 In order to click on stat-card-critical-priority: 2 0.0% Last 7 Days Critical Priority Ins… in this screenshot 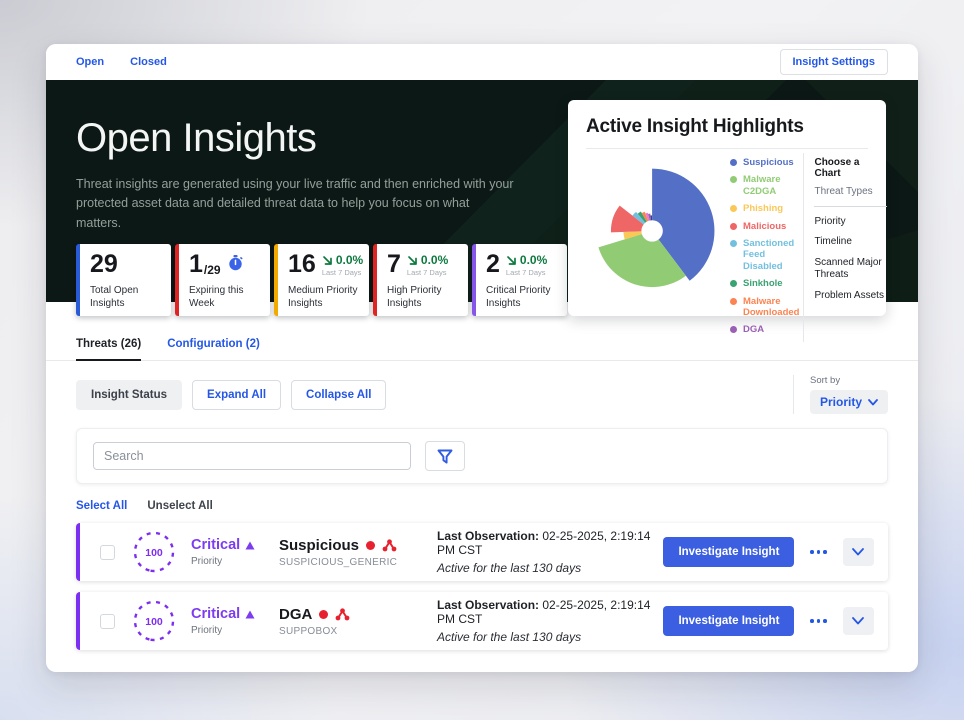, I will do `click(519, 280)`.